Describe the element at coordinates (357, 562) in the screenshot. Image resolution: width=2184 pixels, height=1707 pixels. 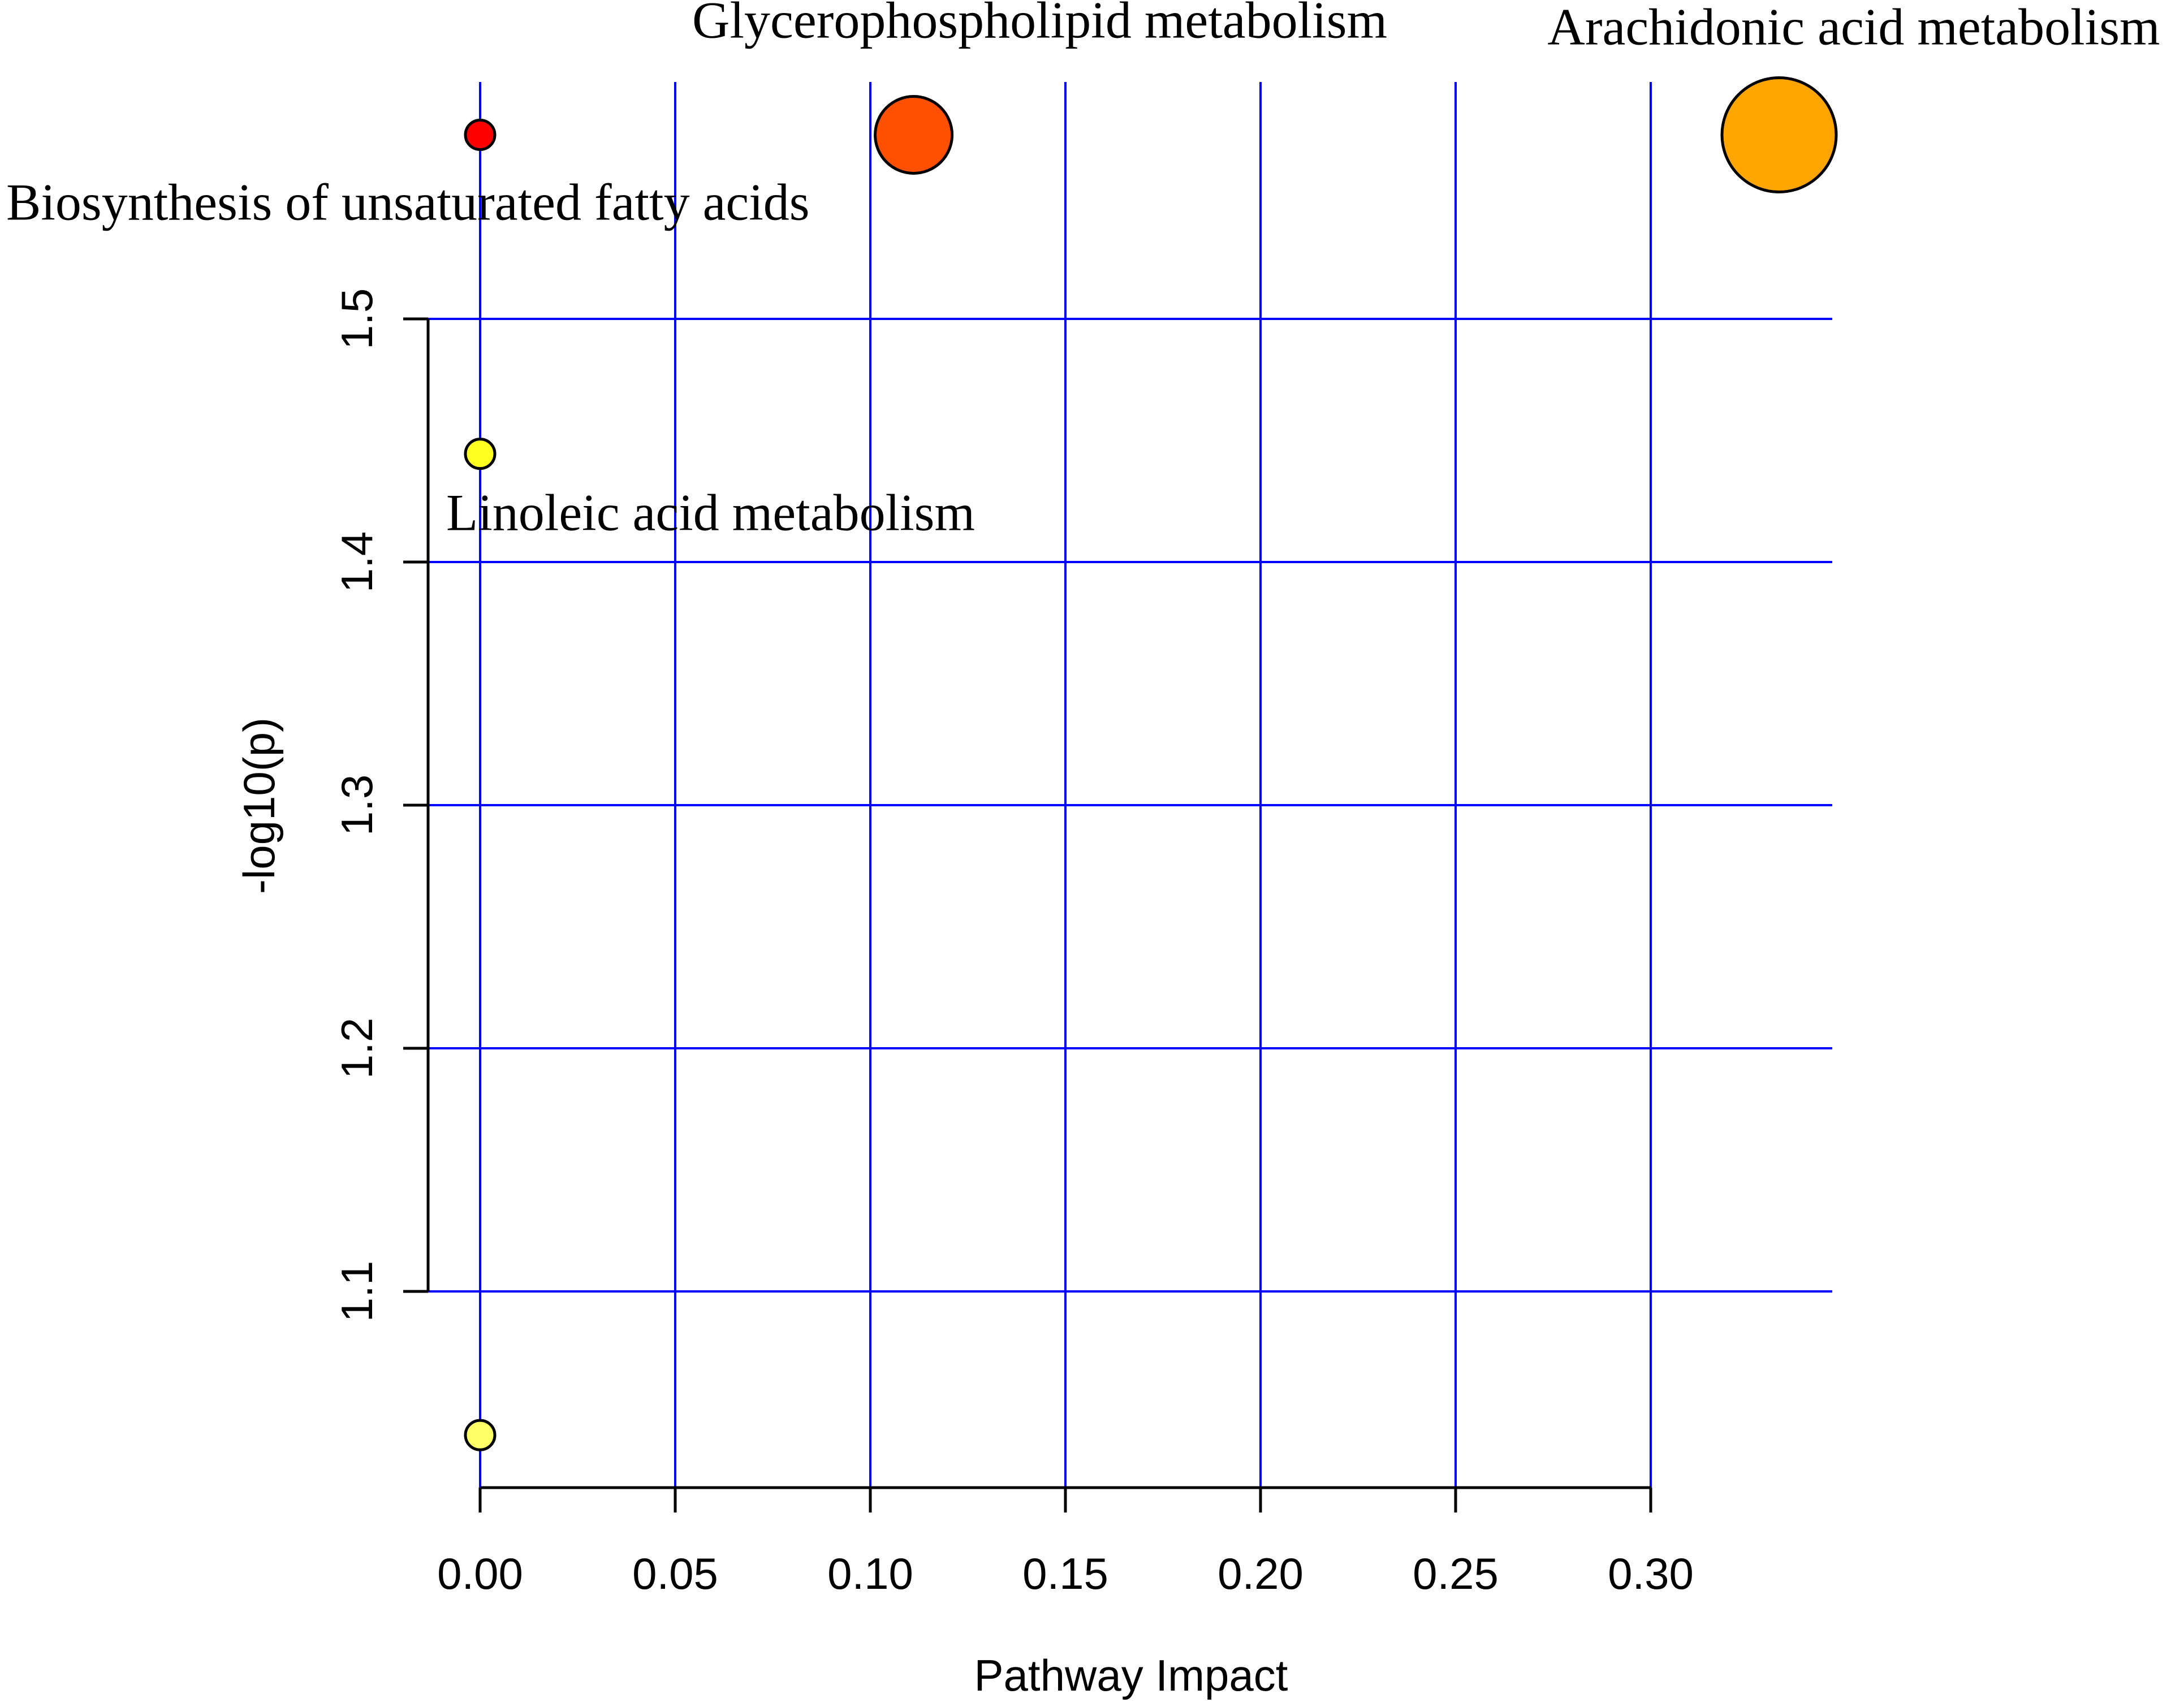
I see `y-tick-label: 1.4` at that location.